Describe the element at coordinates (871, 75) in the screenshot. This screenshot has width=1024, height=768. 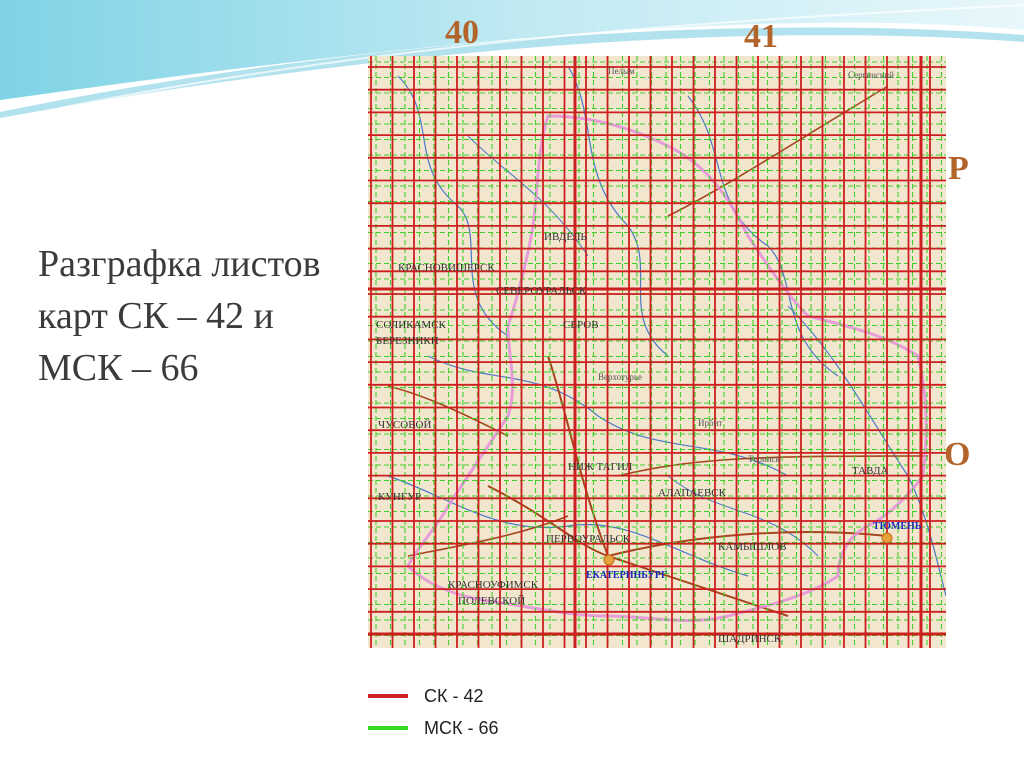
I see `place-label: Сергинский` at that location.